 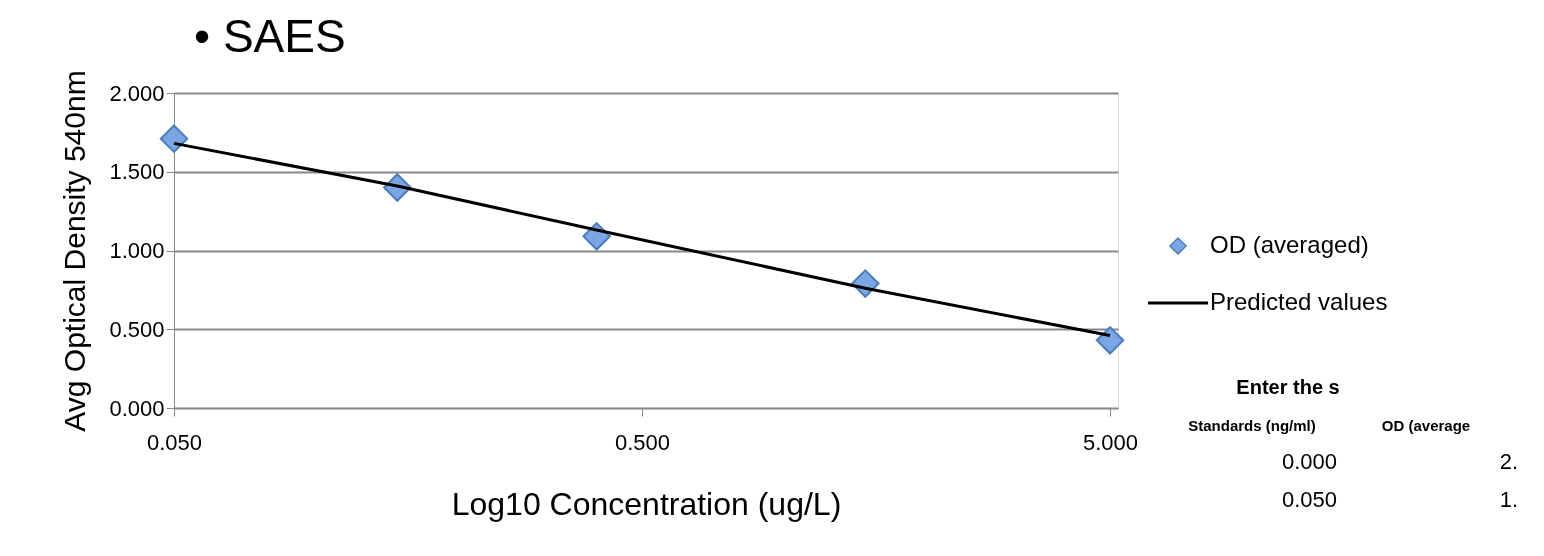 What do you see at coordinates (1426, 425) in the screenshot?
I see `text: OD (average` at bounding box center [1426, 425].